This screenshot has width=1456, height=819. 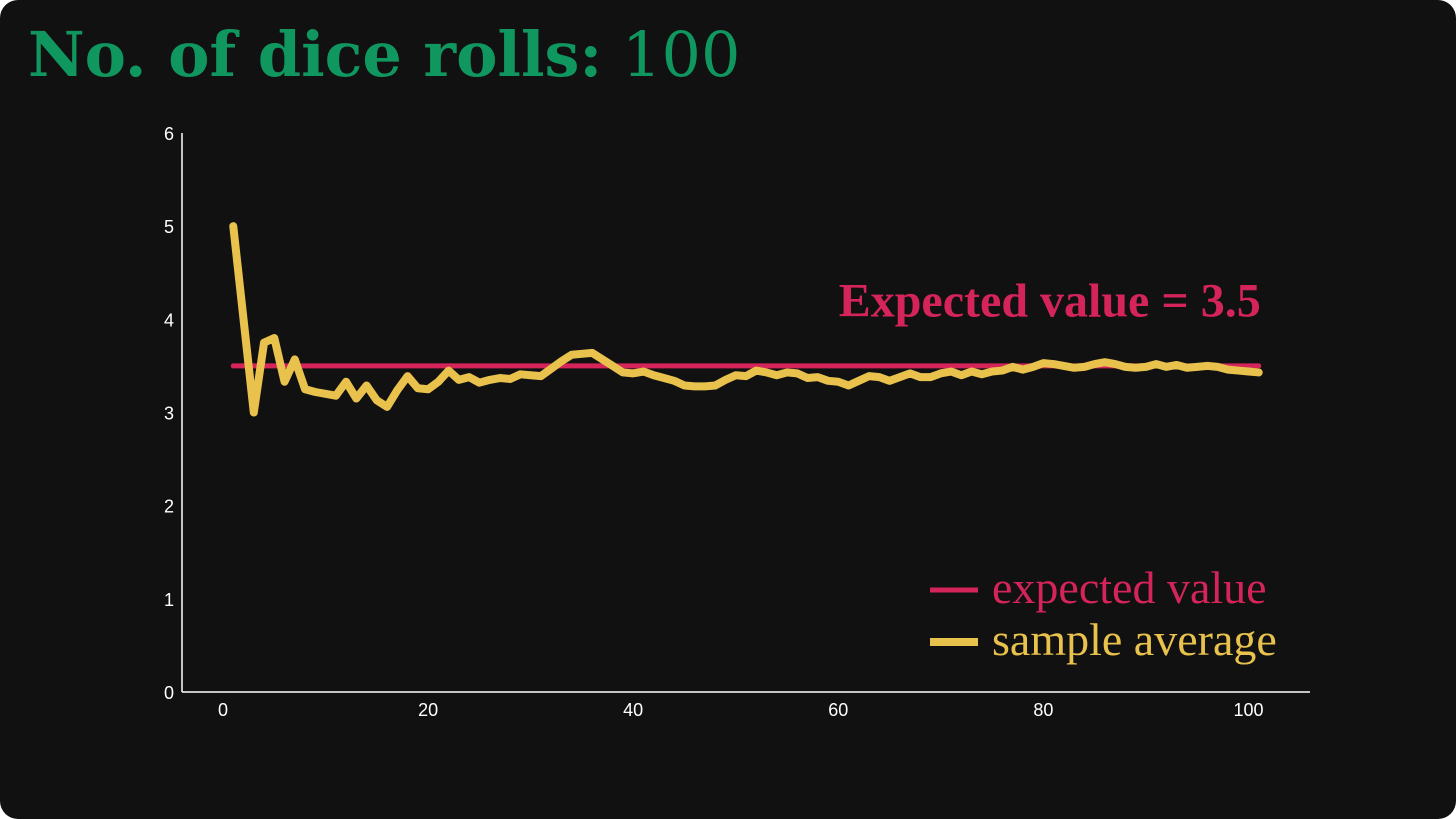 What do you see at coordinates (681, 54) in the screenshot?
I see `dice-rolls-count: 100` at bounding box center [681, 54].